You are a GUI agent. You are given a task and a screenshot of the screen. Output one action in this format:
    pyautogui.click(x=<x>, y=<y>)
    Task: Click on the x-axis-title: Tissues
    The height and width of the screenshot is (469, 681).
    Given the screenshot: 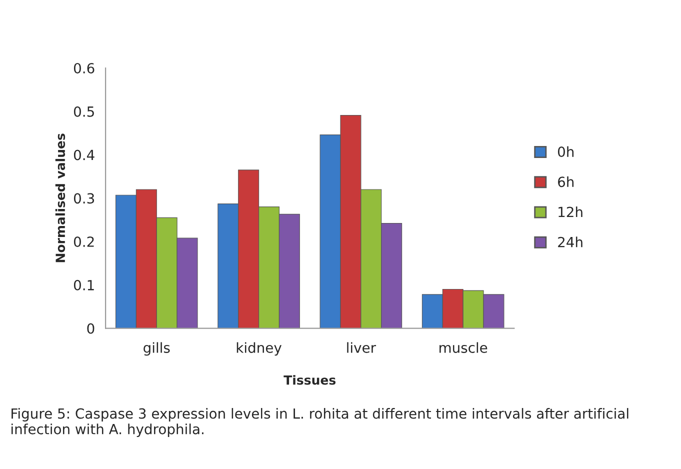 What is the action you would take?
    pyautogui.click(x=310, y=380)
    